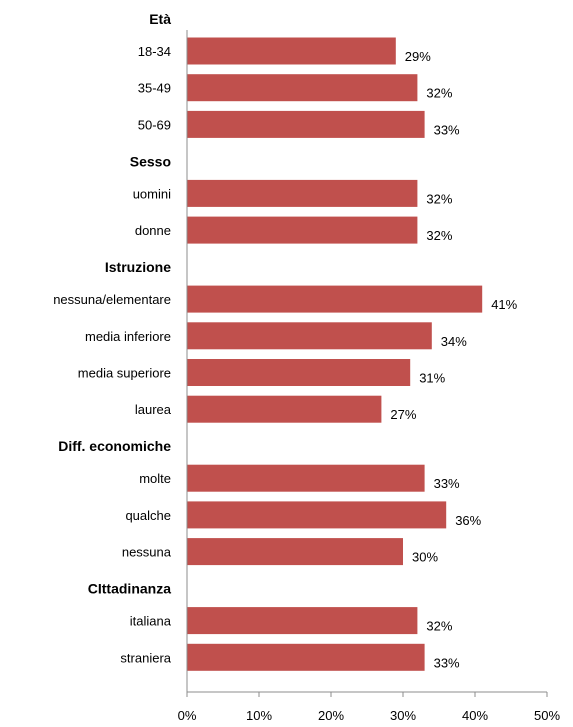 The image size is (573, 727). I want to click on group-title: Sesso, so click(150, 161).